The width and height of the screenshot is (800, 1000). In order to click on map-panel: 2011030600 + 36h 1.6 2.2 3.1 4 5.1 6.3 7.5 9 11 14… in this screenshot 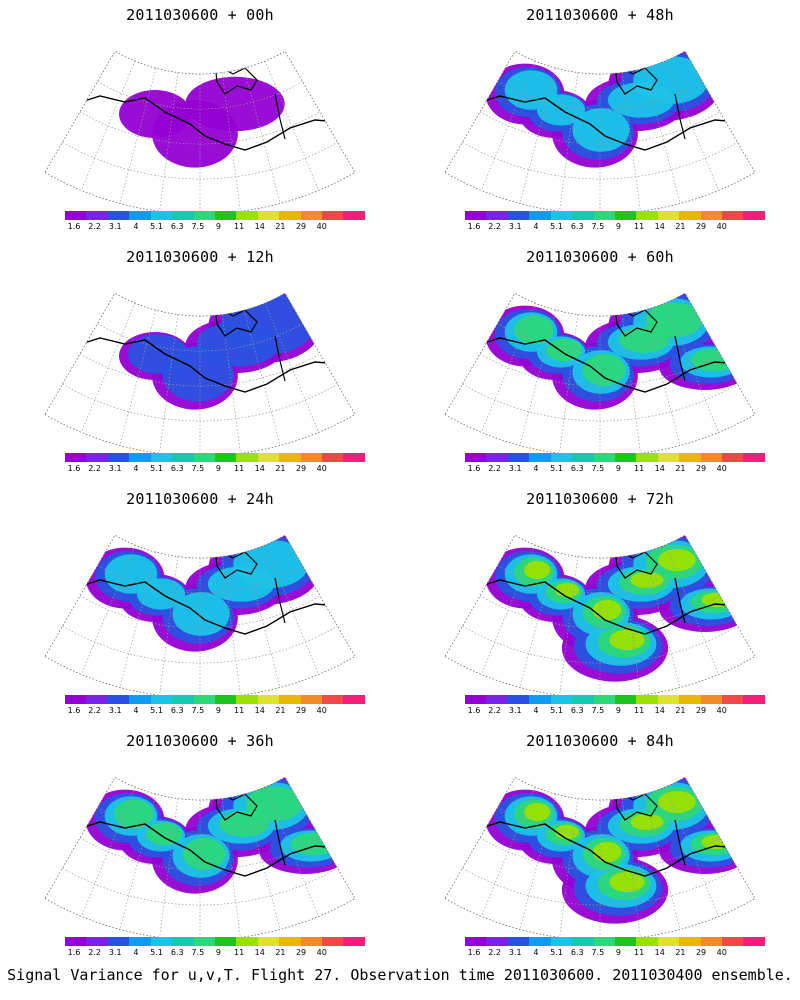, I will do `click(200, 852)`.